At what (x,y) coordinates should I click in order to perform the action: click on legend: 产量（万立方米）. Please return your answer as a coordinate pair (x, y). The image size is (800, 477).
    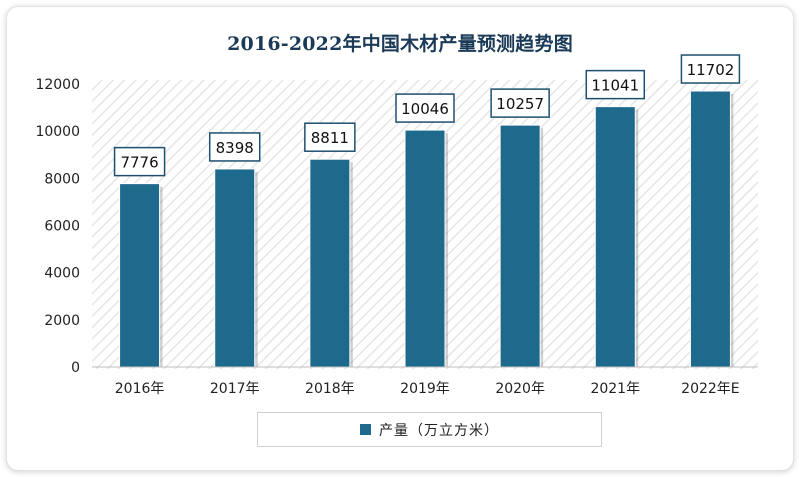
    Looking at the image, I should click on (429, 429).